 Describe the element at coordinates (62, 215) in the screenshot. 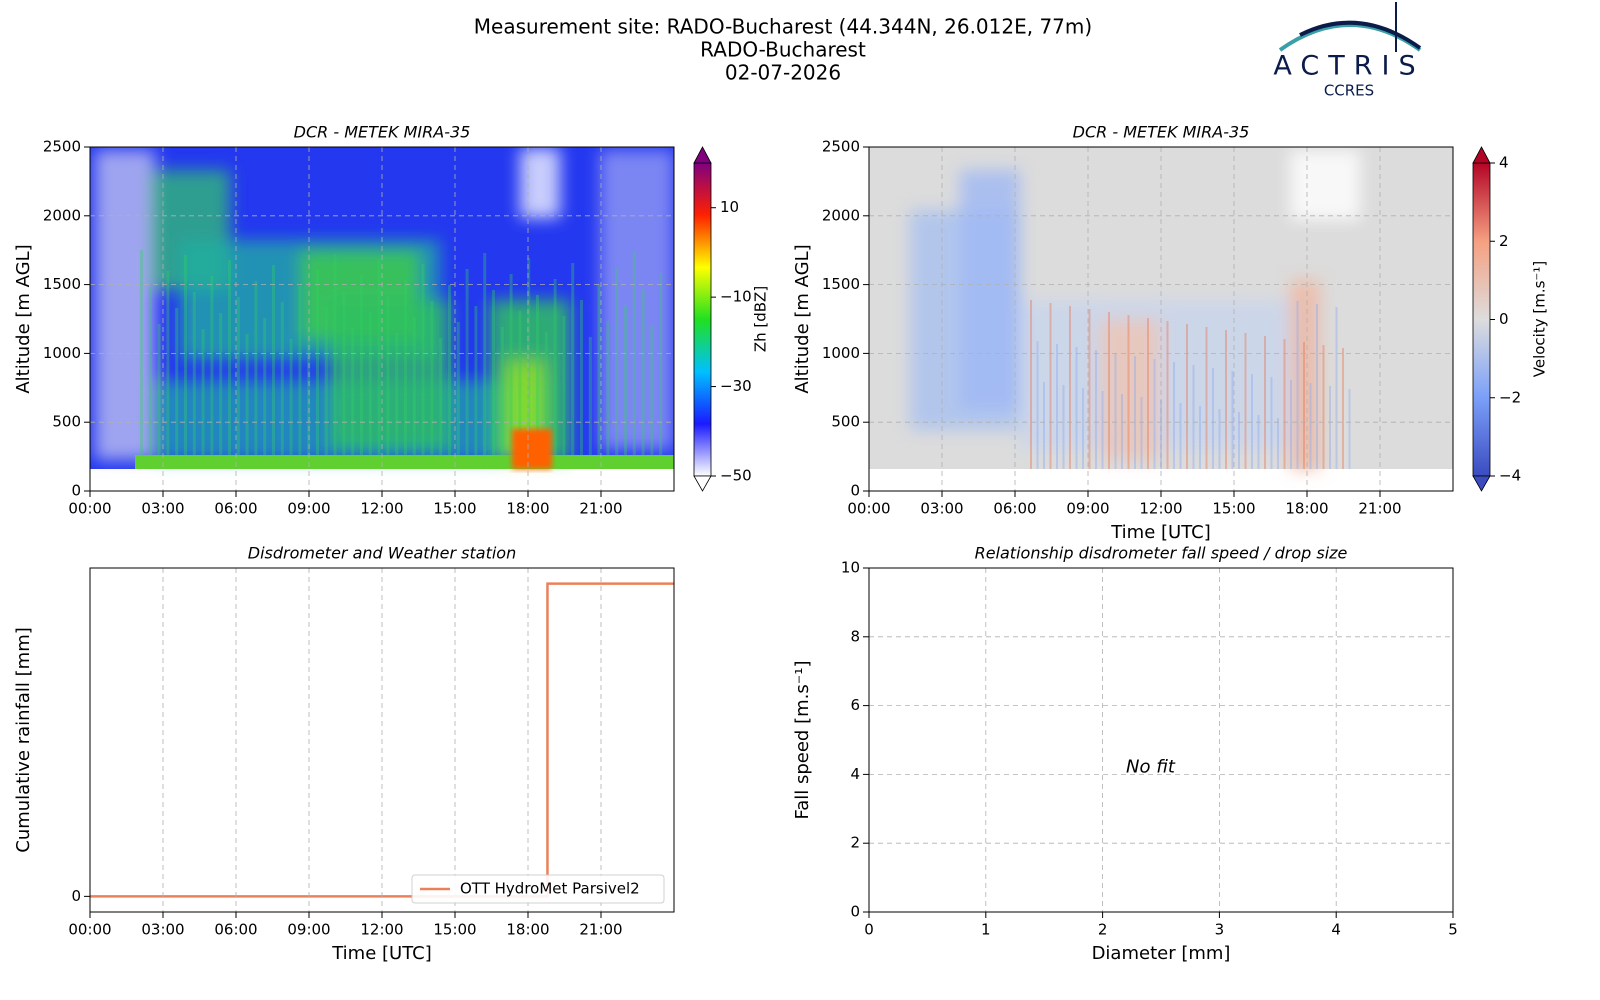

I see `y-tick-label: 2000` at that location.